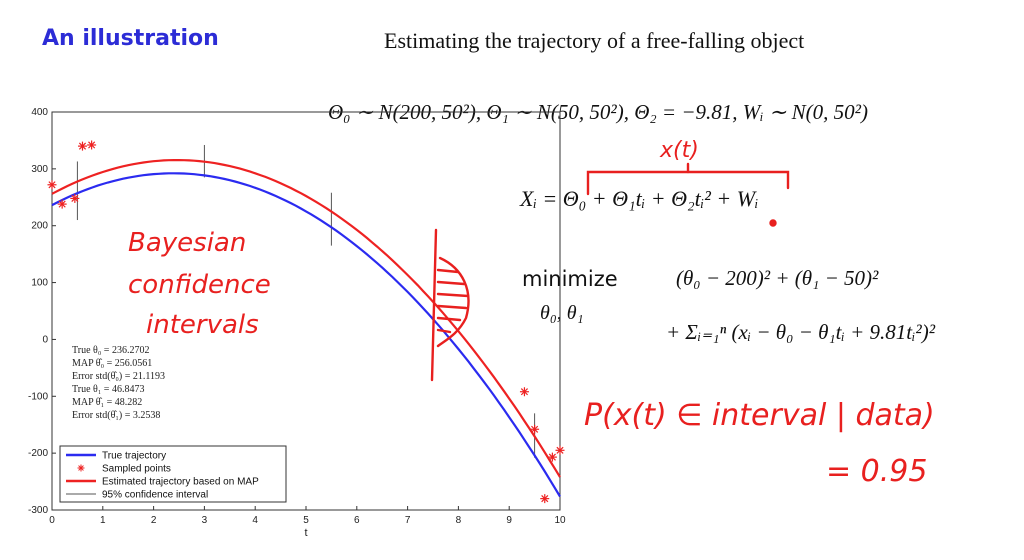 This screenshot has height=560, width=1024. Describe the element at coordinates (39, 112) in the screenshot. I see `y-tick-label: 400` at that location.